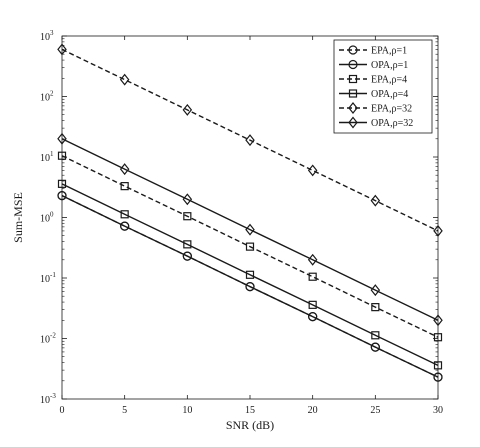 The width and height of the screenshot is (480, 447). Describe the element at coordinates (48, 278) in the screenshot. I see `y-tick-label: 10⁻¹` at that location.